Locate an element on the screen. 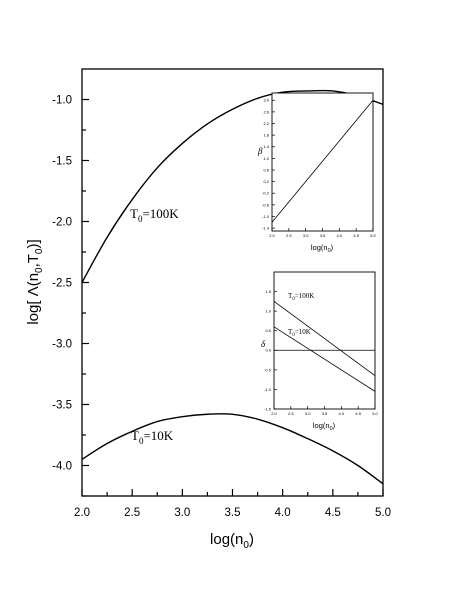  y-tick-label: 2.6 is located at coordinates (266, 111).